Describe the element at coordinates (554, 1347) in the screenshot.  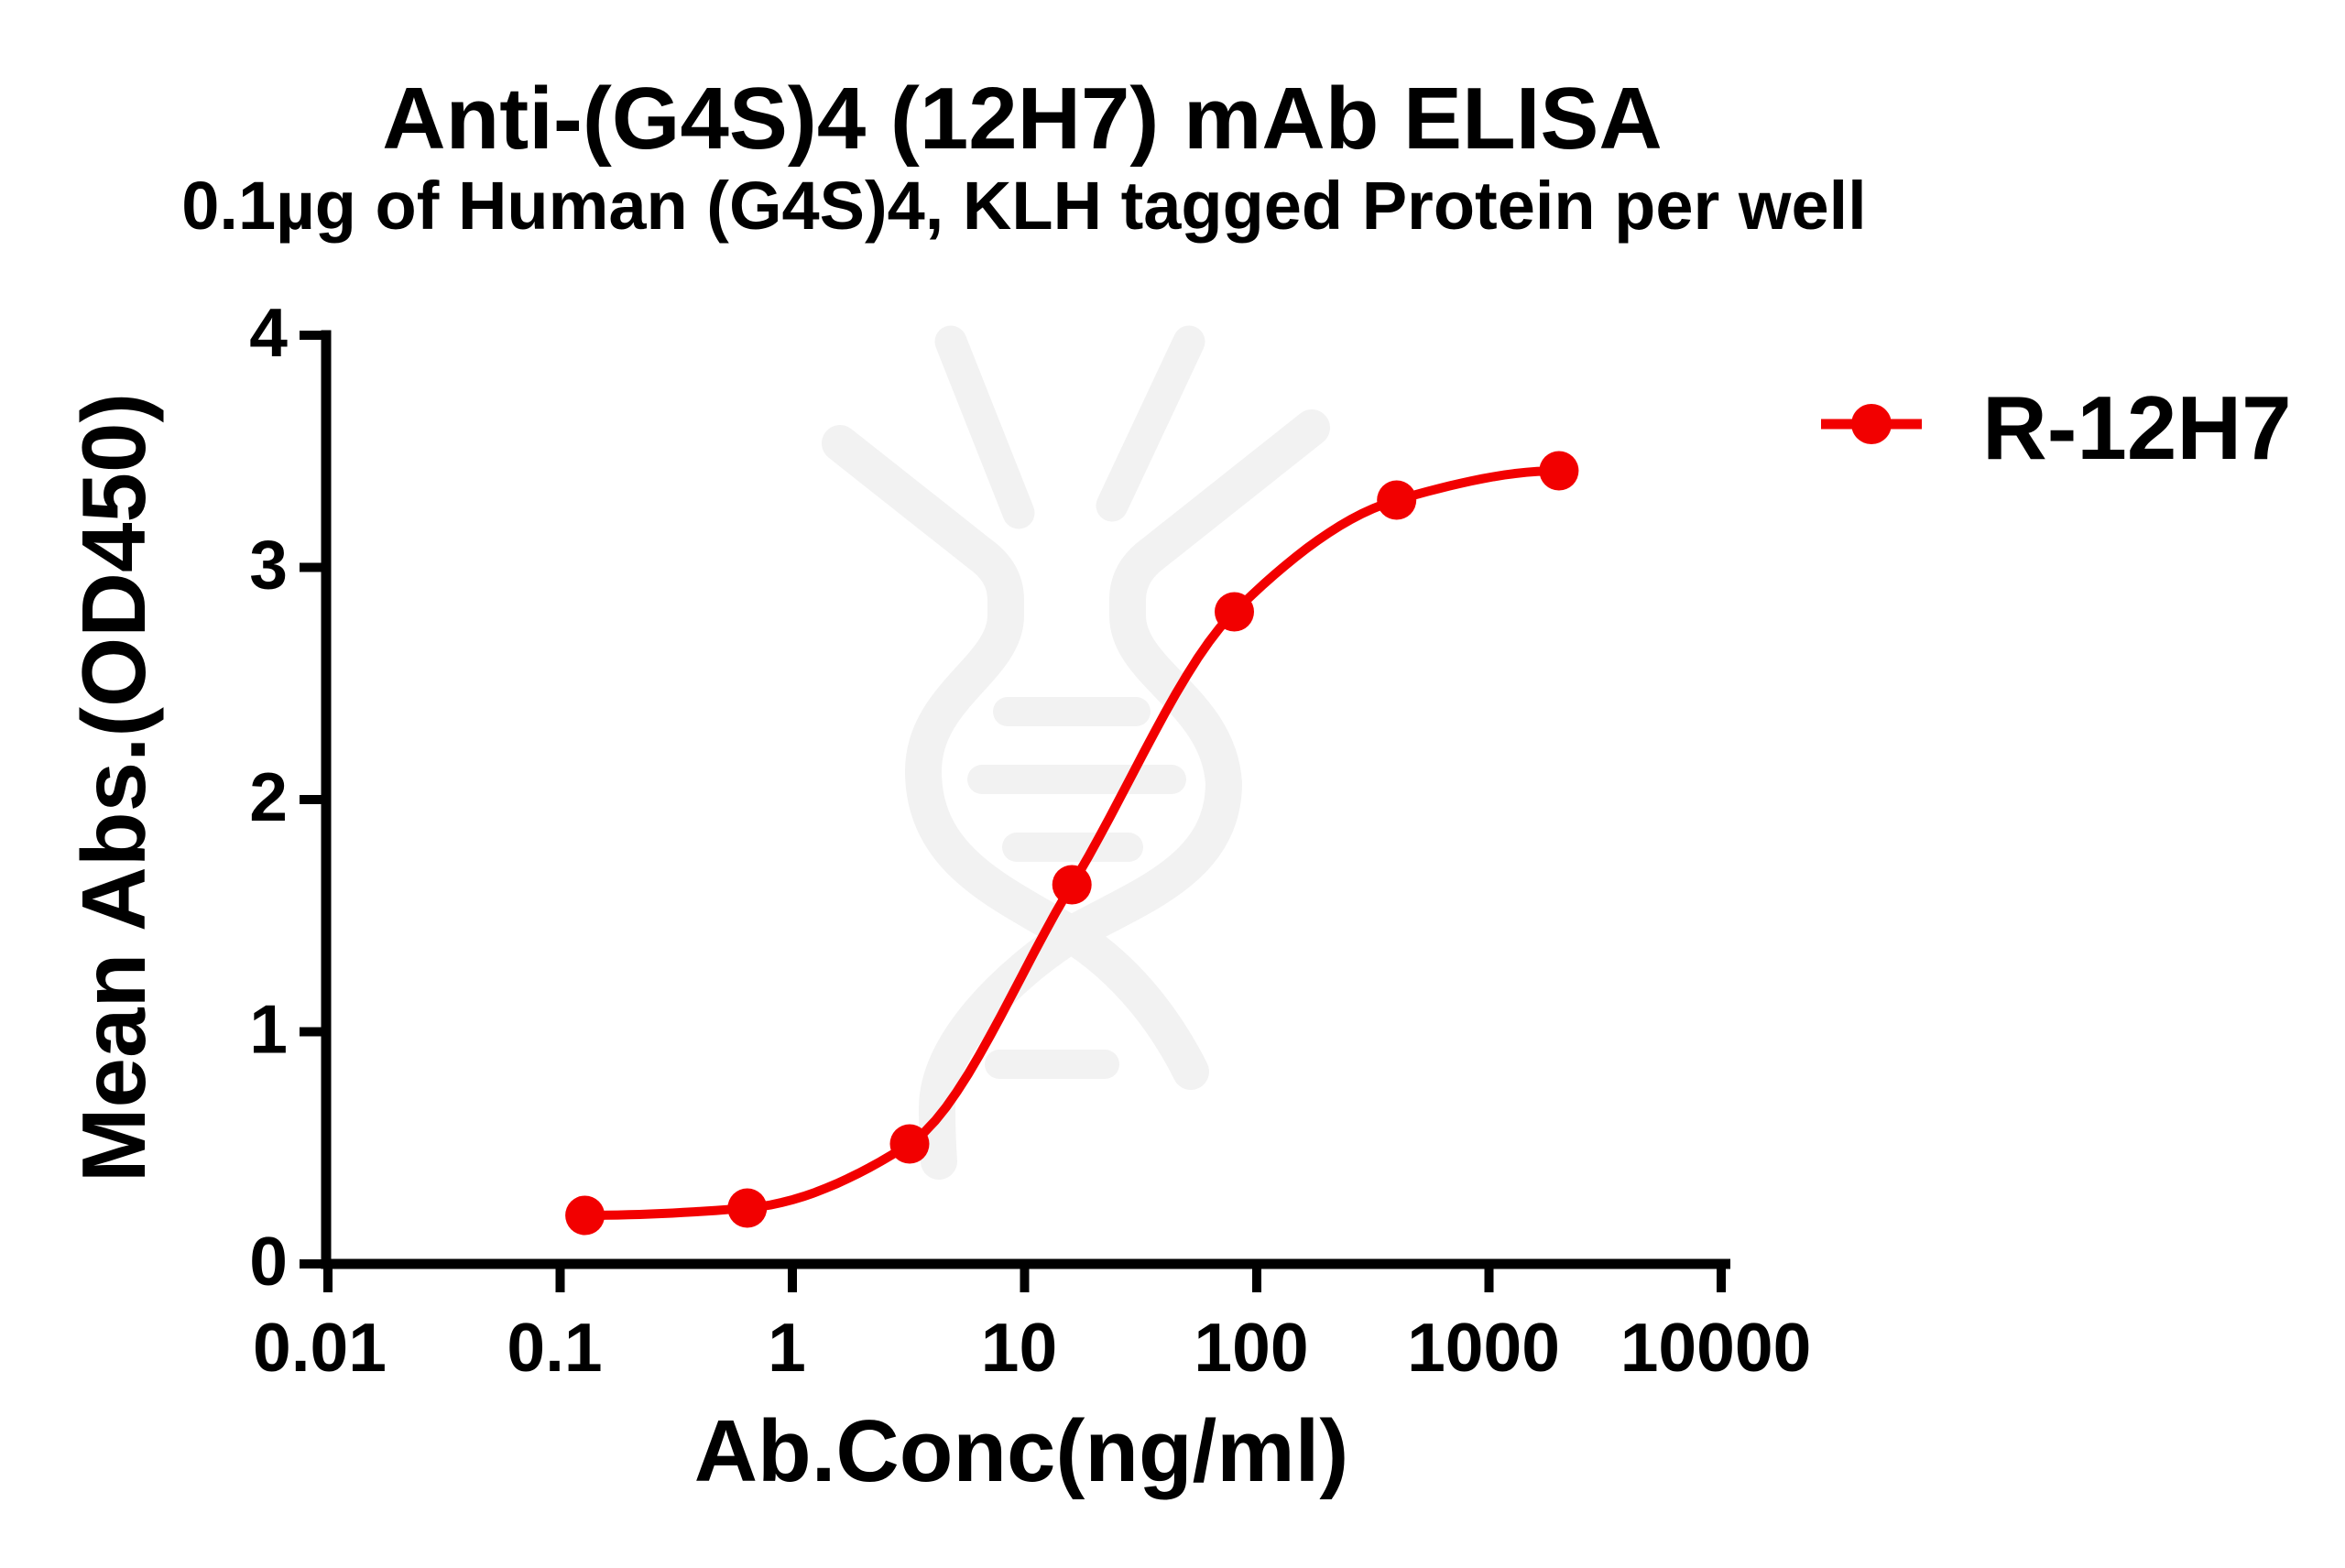
I see `svg-text: 0.1` at that location.